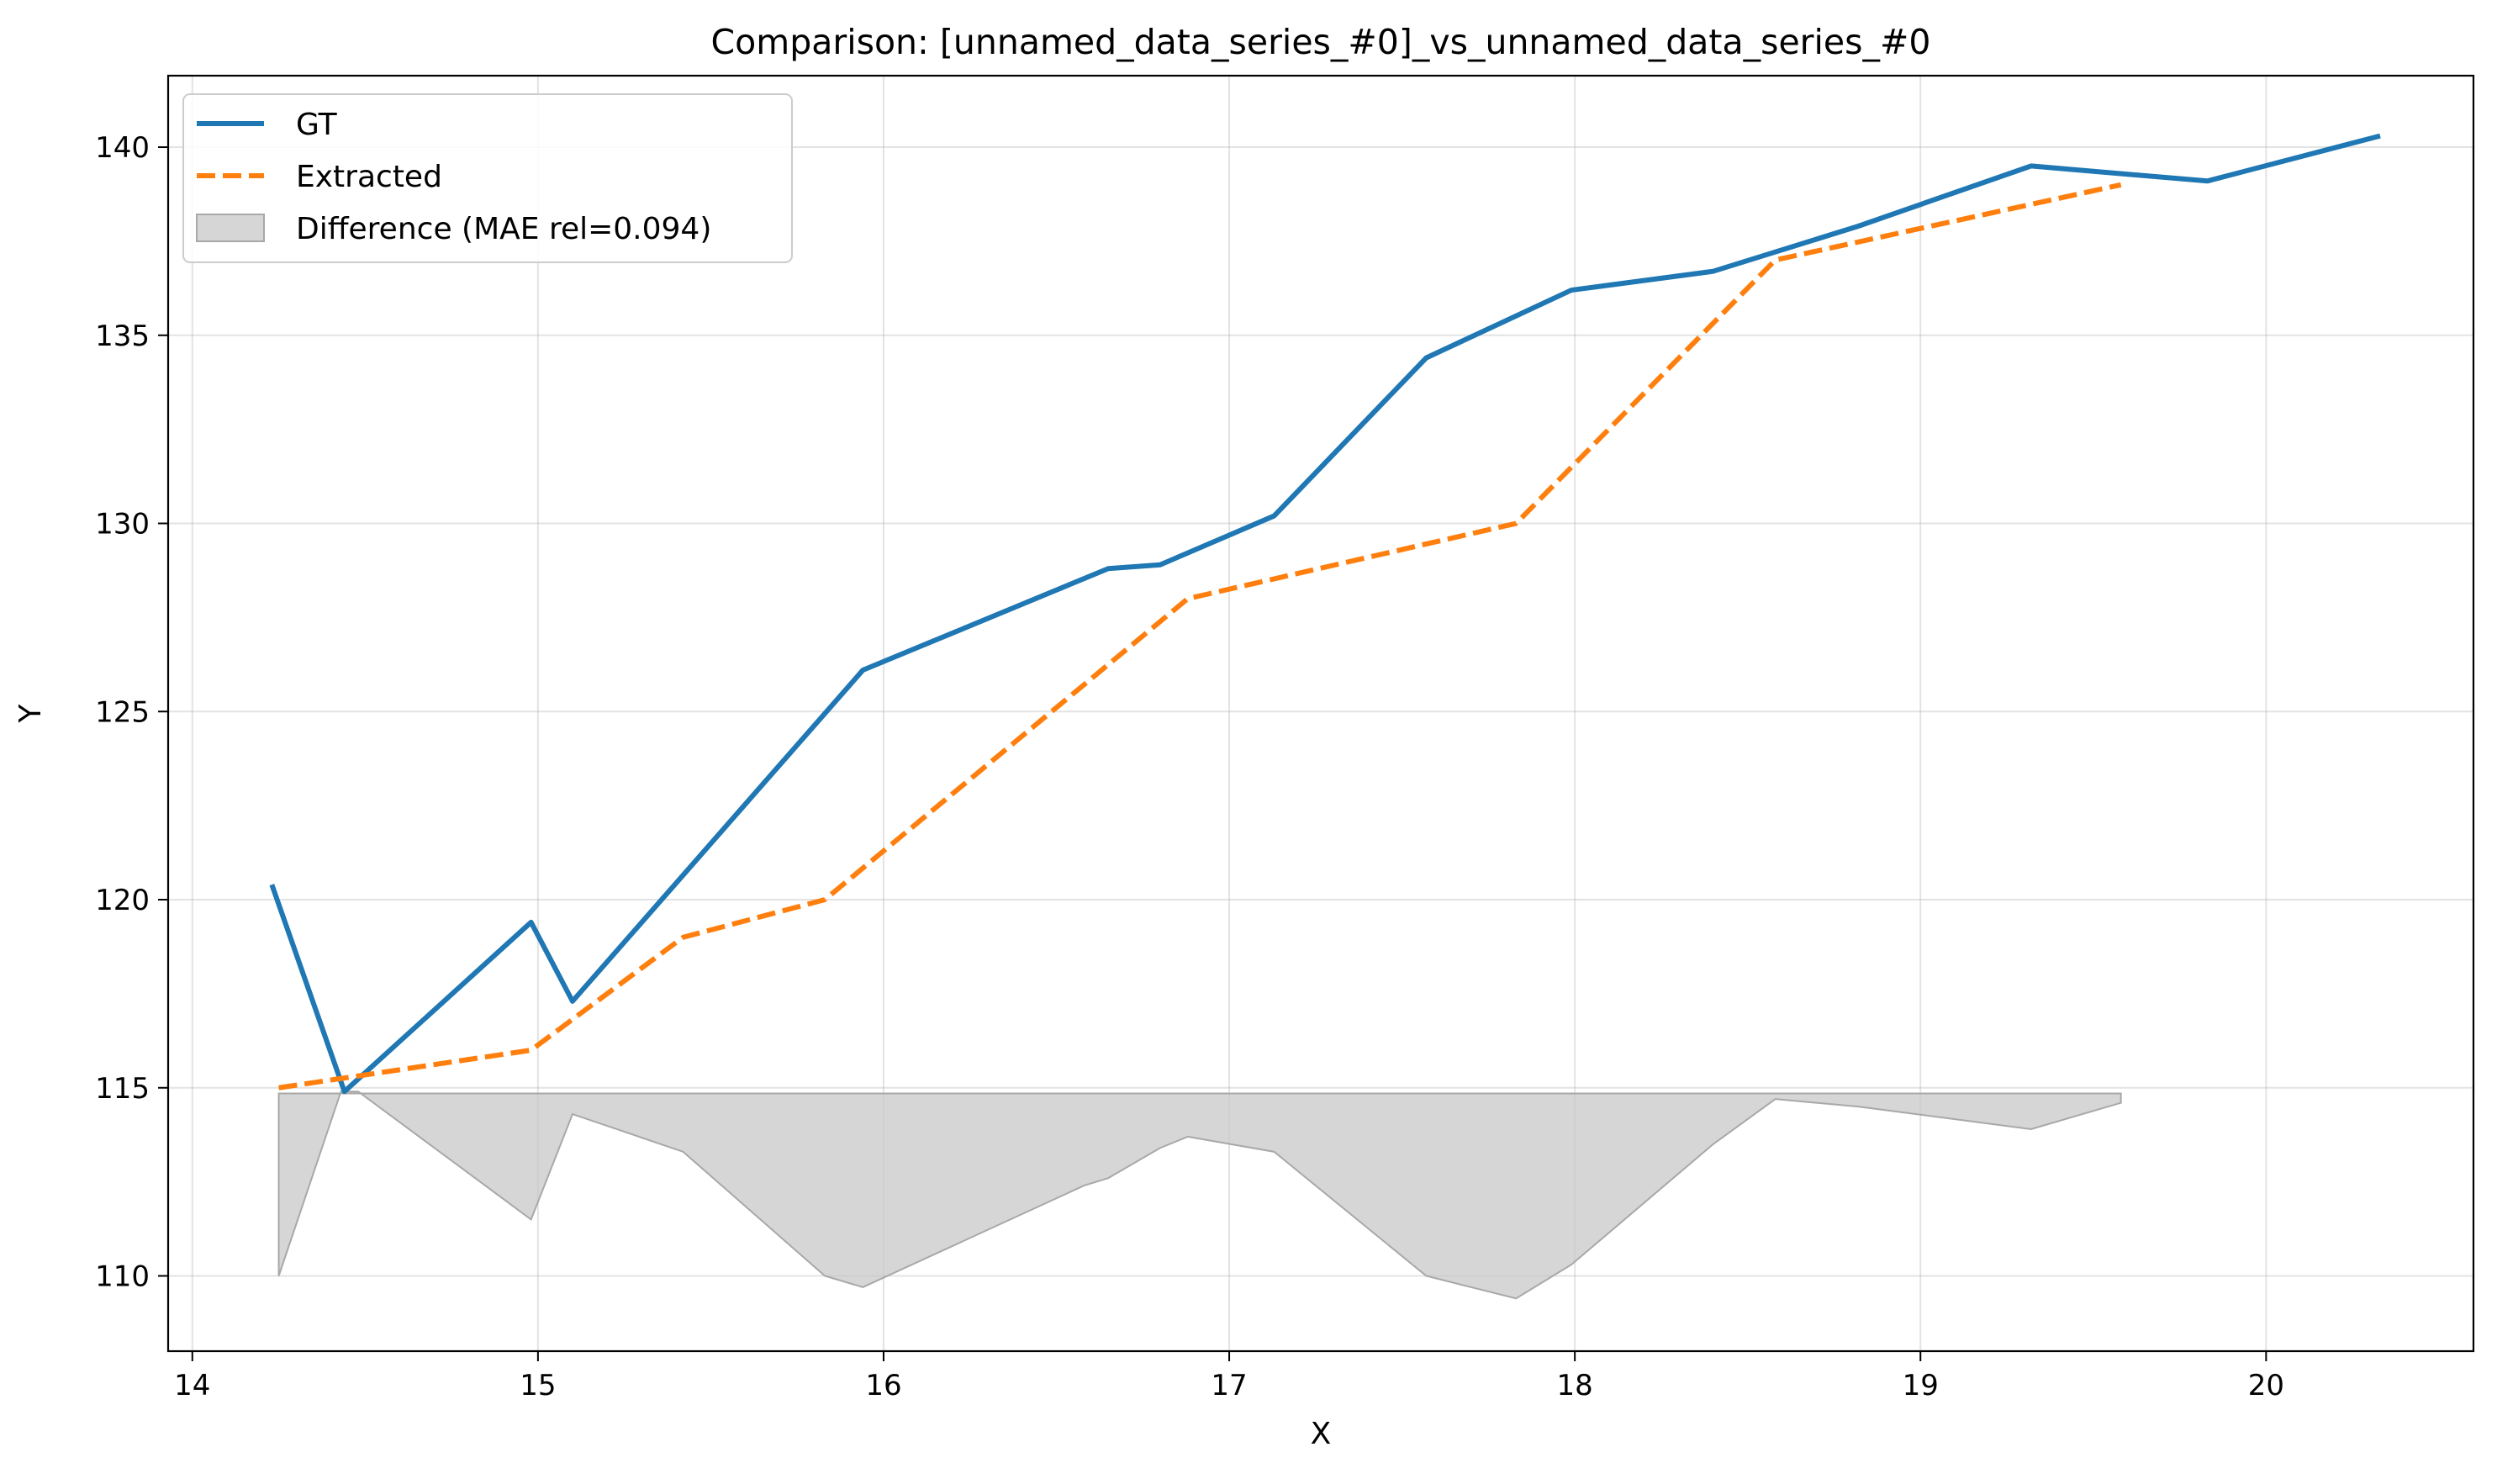  Describe the element at coordinates (317, 125) in the screenshot. I see `legend-label: GT` at that location.